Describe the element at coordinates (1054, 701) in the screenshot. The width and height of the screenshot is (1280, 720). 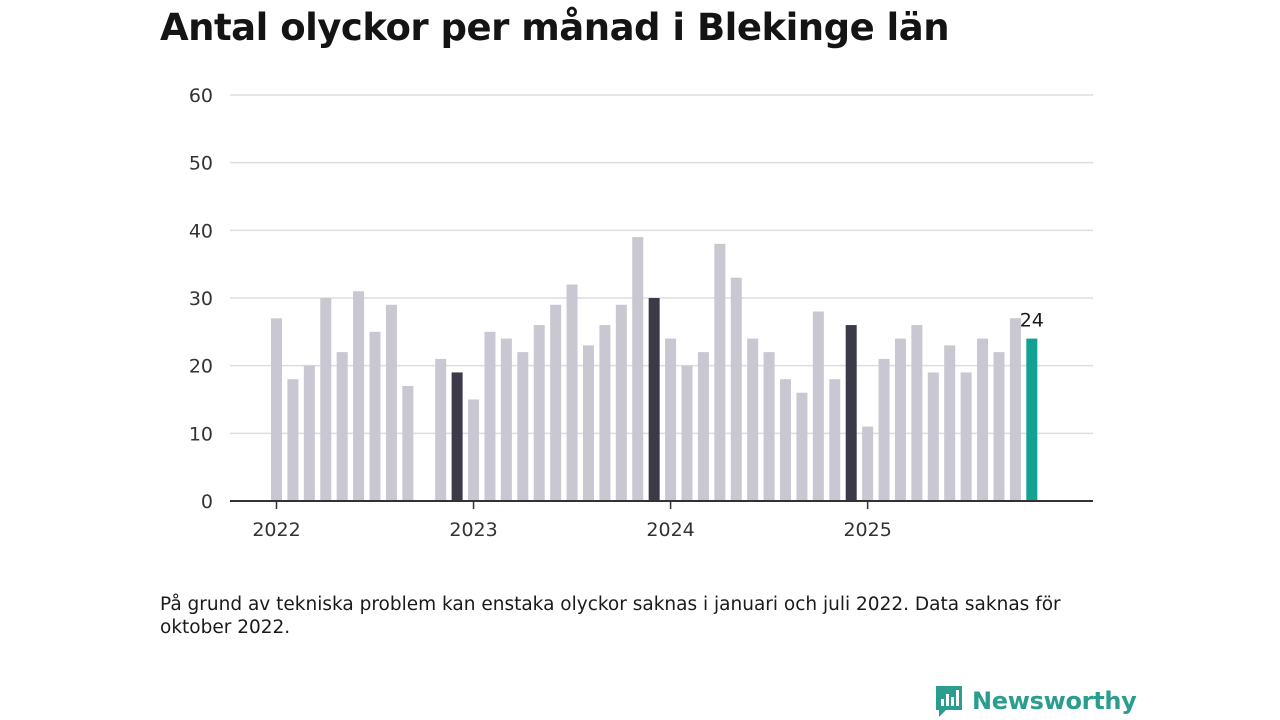
I see `brand-name: Newsworthy` at that location.